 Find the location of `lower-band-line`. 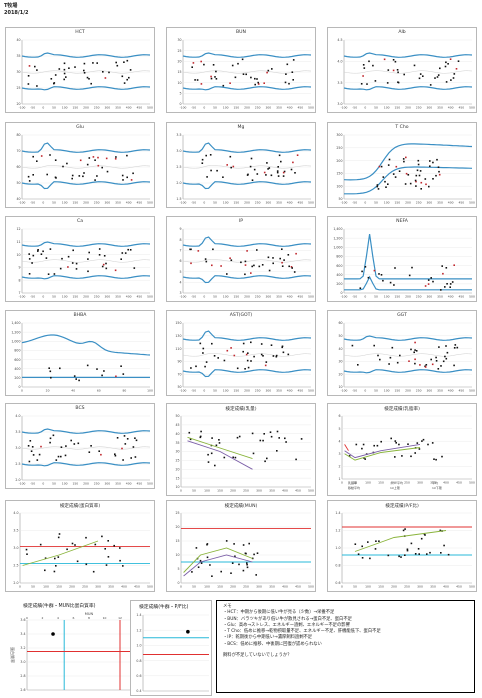

lower-band-line is located at coordinates (86, 464).